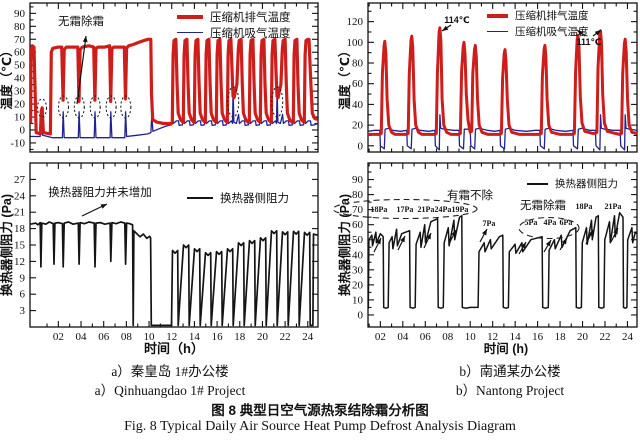 This screenshot has width=640, height=440. I want to click on legend-resistance-b: 换热器侧阻力, so click(572, 183).